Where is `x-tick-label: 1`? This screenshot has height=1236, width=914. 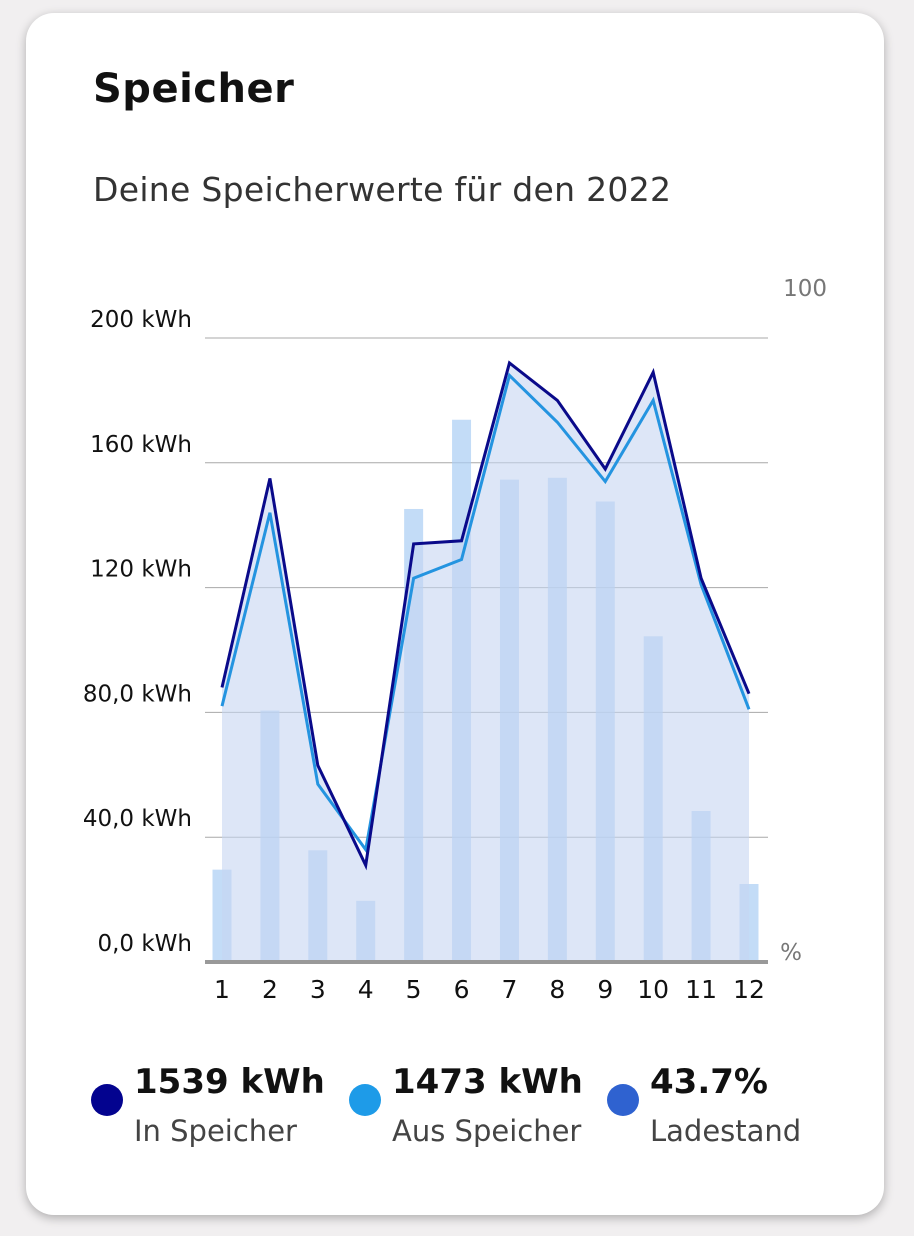 x-tick-label: 1 is located at coordinates (222, 989).